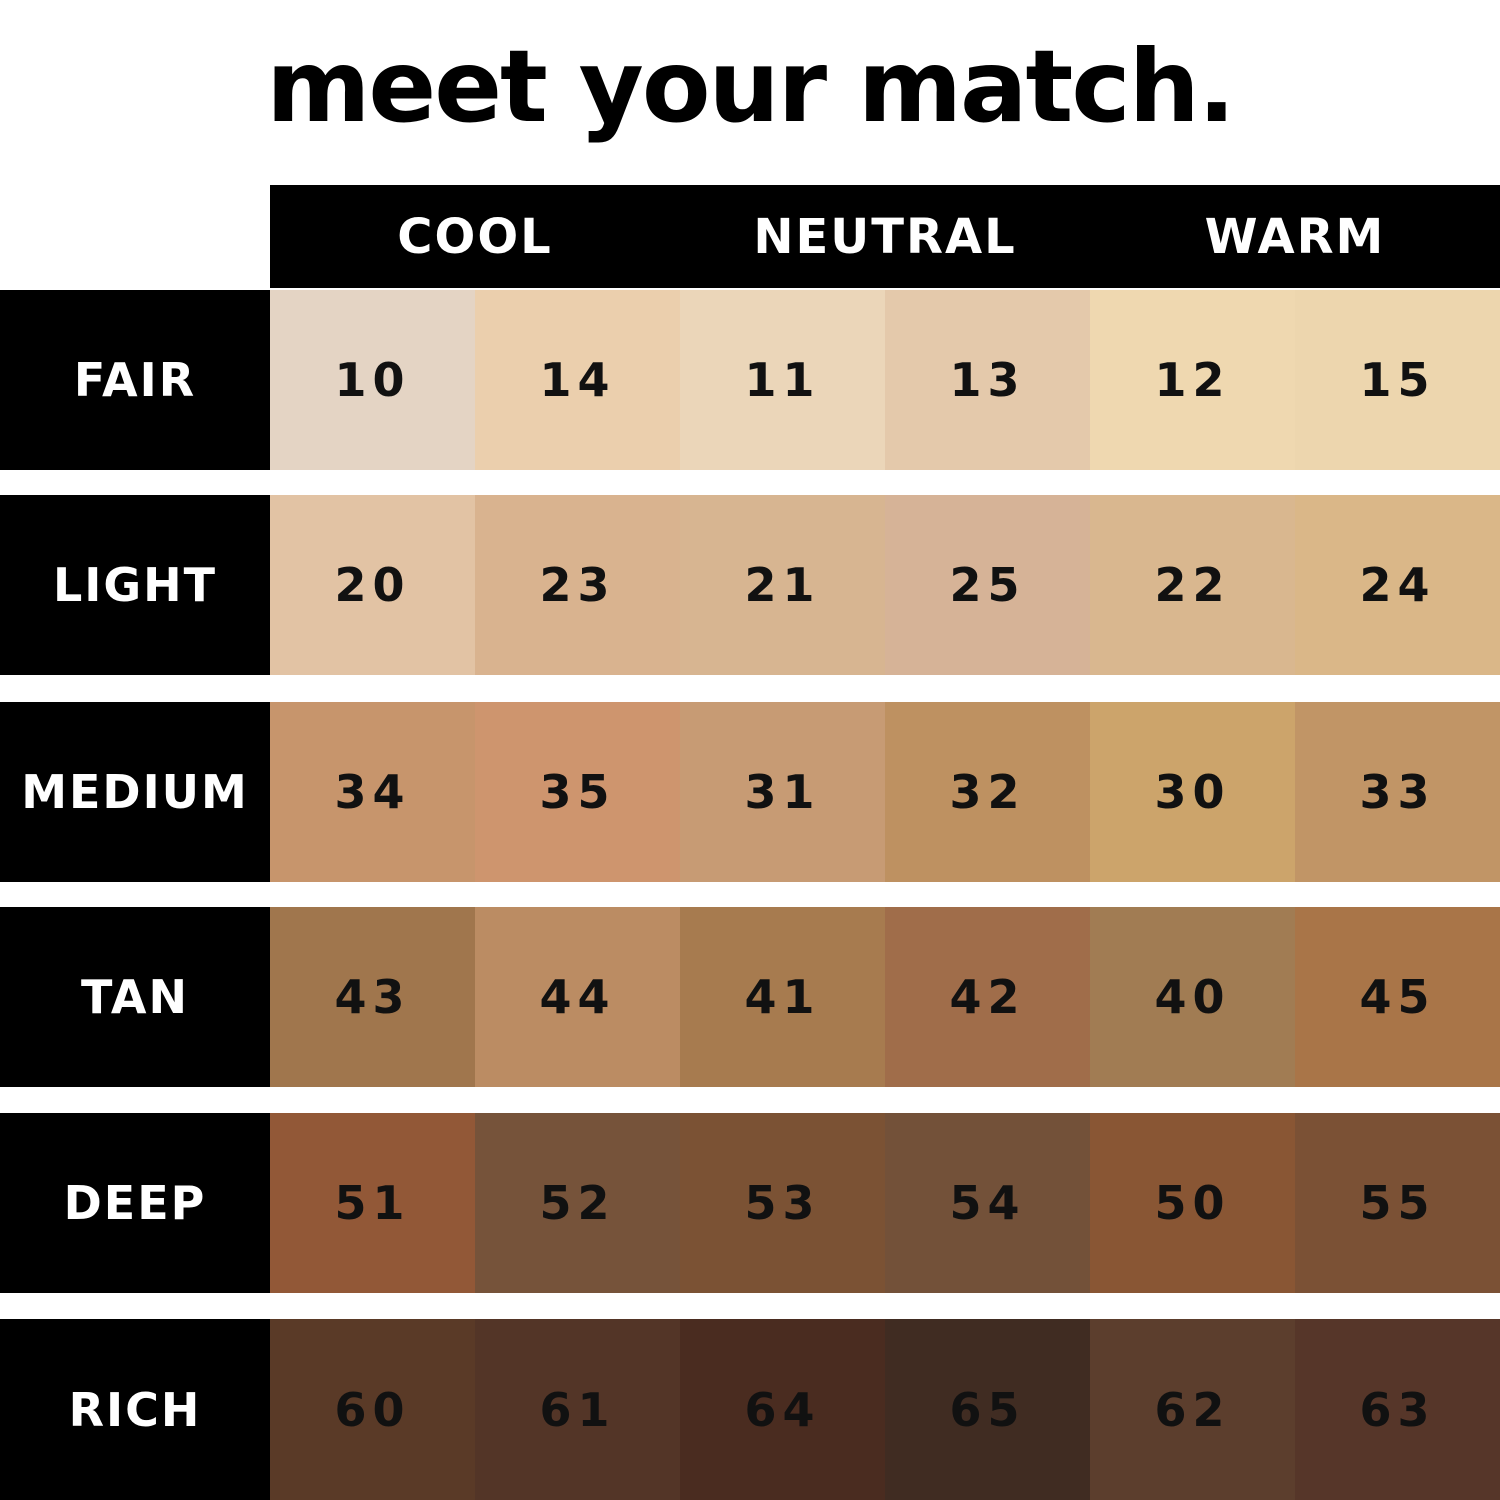 The image size is (1500, 1500). What do you see at coordinates (135, 792) in the screenshot?
I see `row-label: MEDIUM` at bounding box center [135, 792].